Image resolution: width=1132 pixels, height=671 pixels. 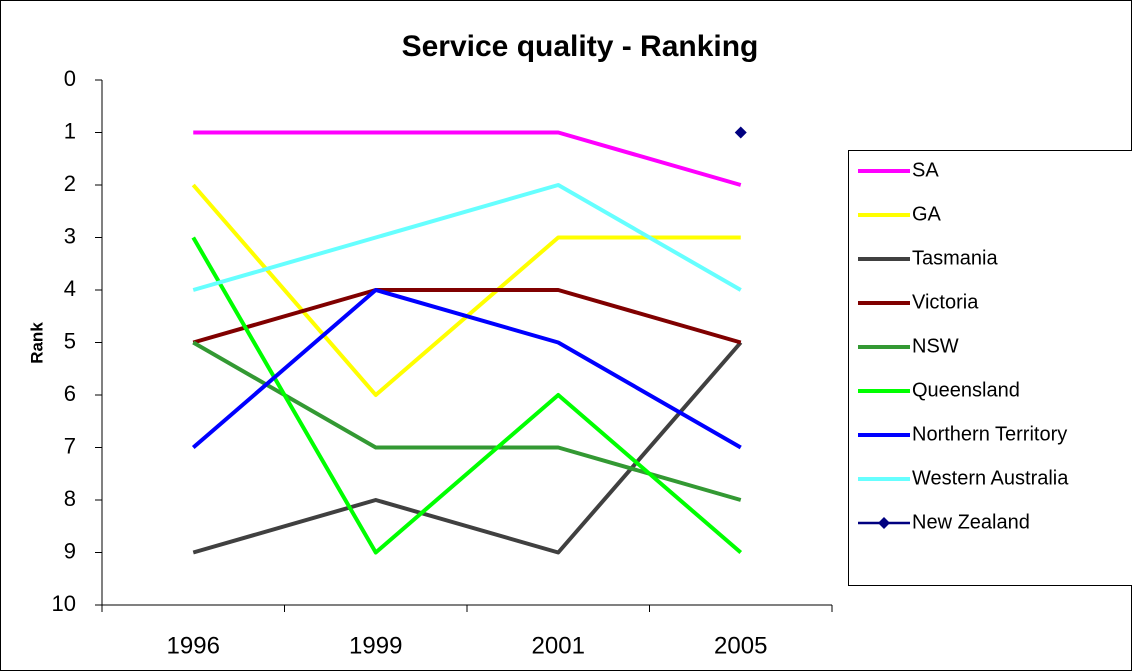 What do you see at coordinates (375, 645) in the screenshot?
I see `x-tick-label: 1999` at bounding box center [375, 645].